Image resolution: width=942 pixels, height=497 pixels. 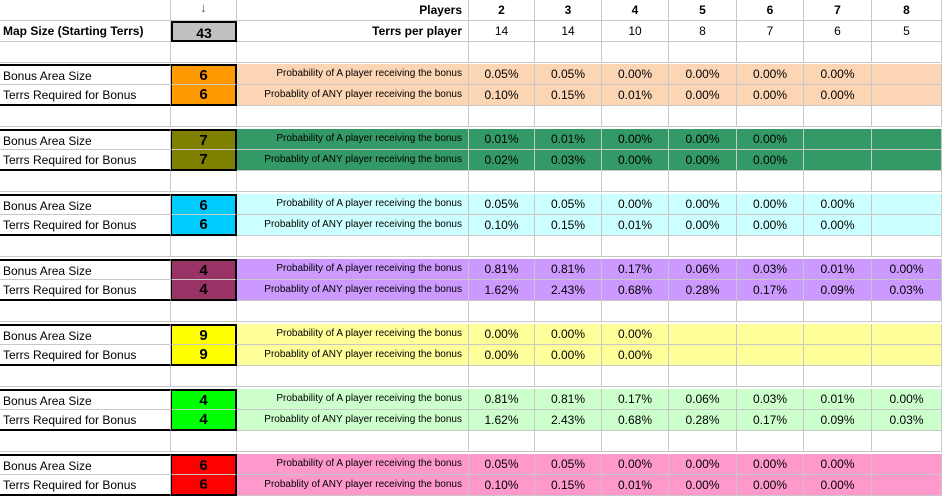 I want to click on map-size-label: Map Size (Starting Terrs), so click(x=85, y=31).